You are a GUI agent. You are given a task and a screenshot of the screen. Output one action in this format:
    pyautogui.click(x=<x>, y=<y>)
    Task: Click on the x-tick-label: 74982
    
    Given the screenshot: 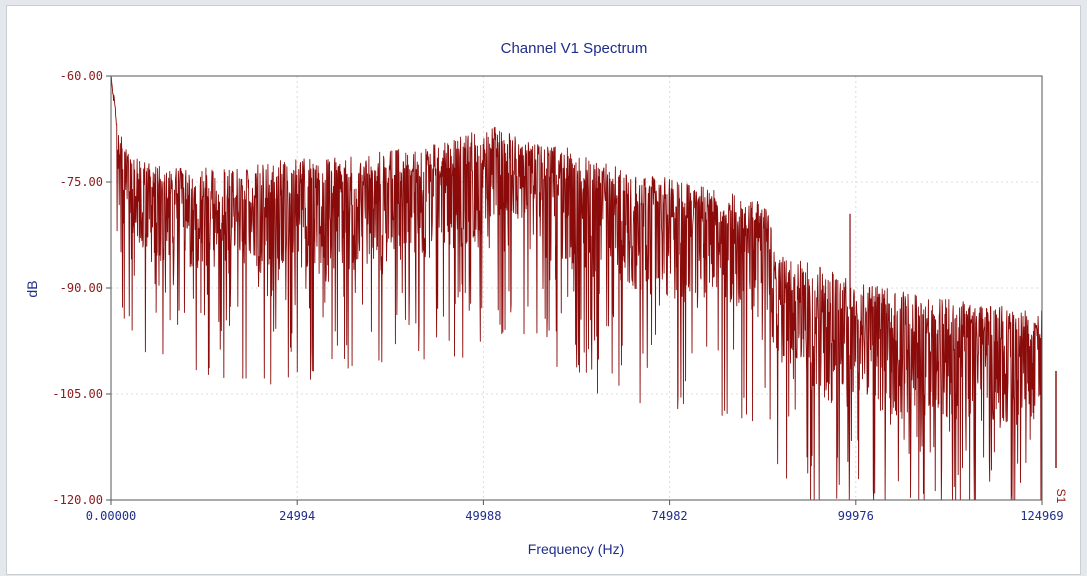 What is the action you would take?
    pyautogui.click(x=670, y=516)
    